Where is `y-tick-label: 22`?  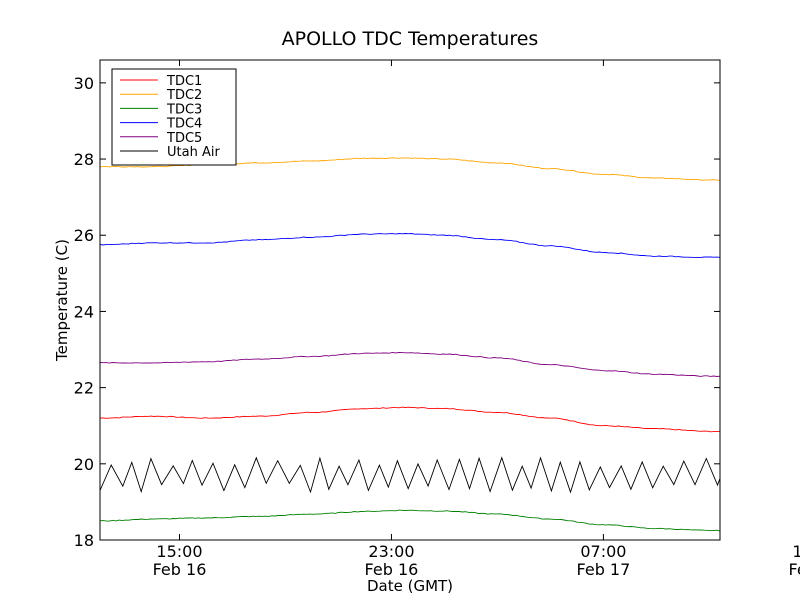 y-tick-label: 22 is located at coordinates (84, 388).